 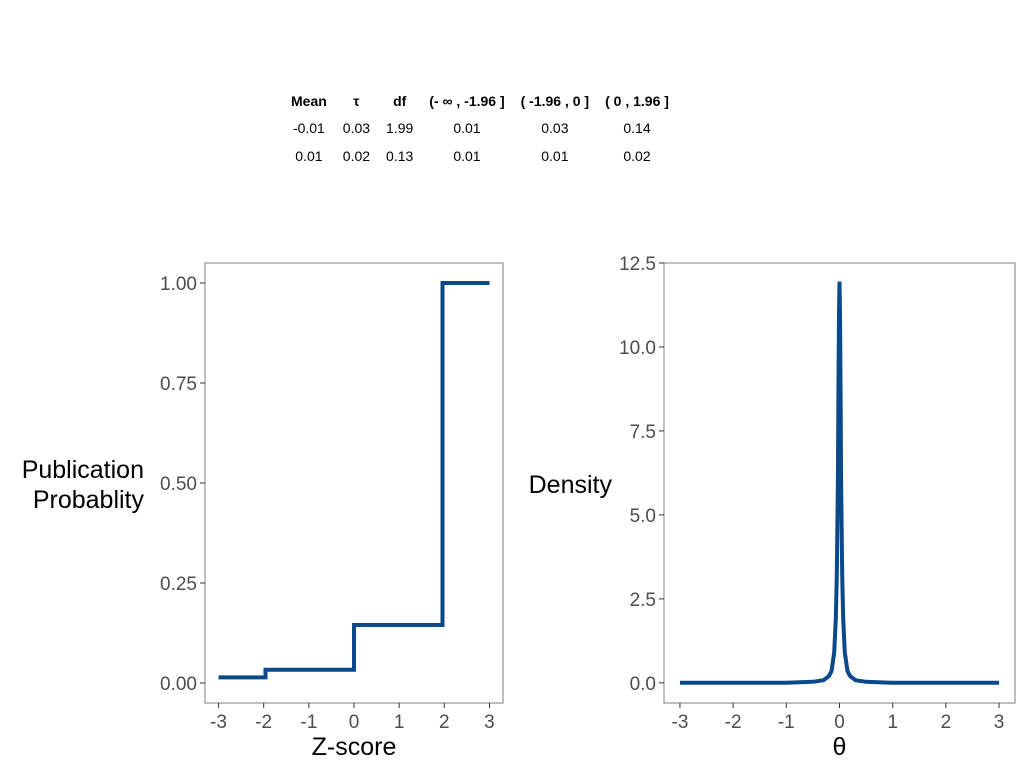 What do you see at coordinates (356, 101) in the screenshot?
I see `header-tau: τ` at bounding box center [356, 101].